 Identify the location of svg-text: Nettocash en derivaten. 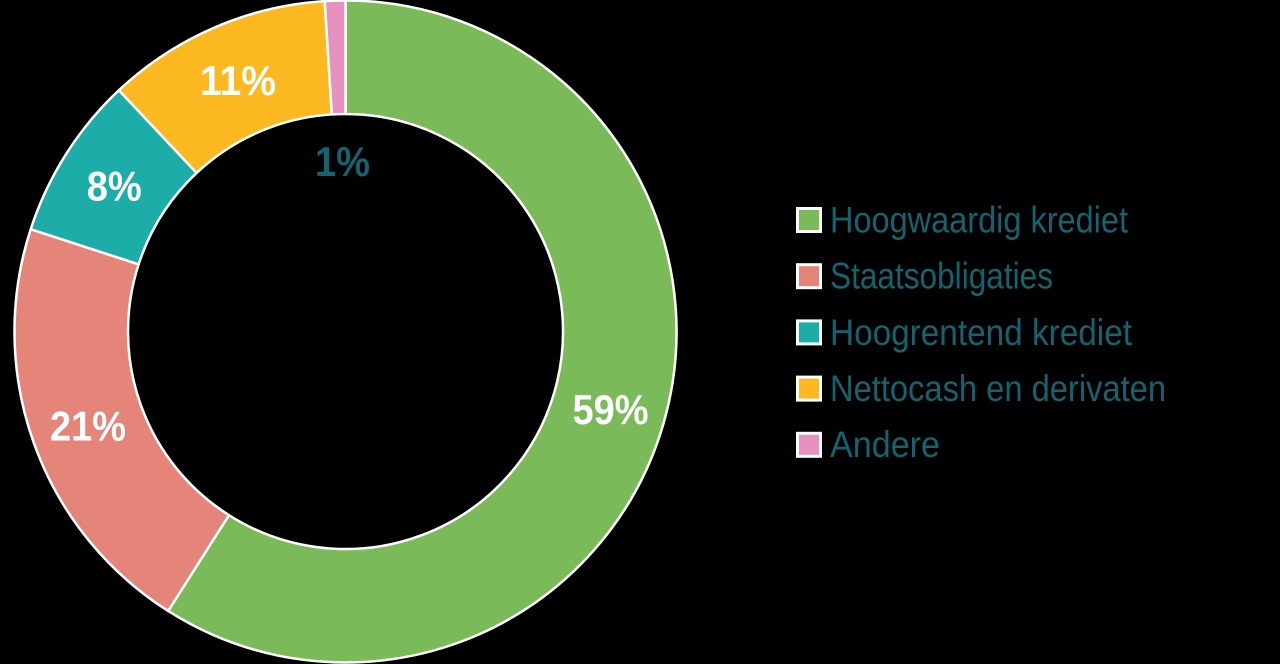
(998, 388).